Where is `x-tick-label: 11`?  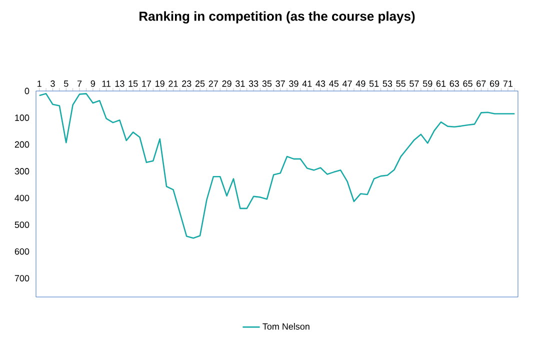
x-tick-label: 11 is located at coordinates (106, 83).